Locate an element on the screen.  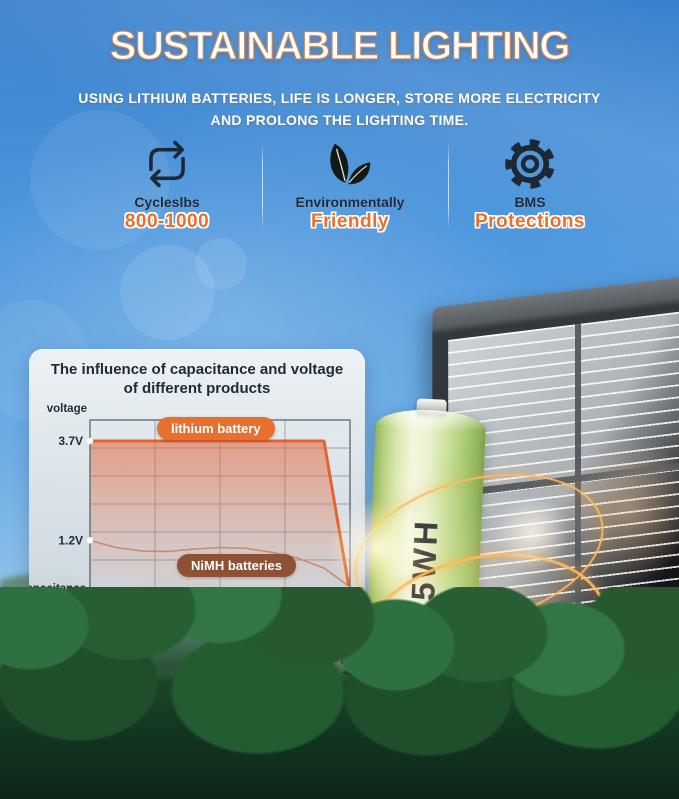
feature-label: Cycleslbs is located at coordinates (167, 202).